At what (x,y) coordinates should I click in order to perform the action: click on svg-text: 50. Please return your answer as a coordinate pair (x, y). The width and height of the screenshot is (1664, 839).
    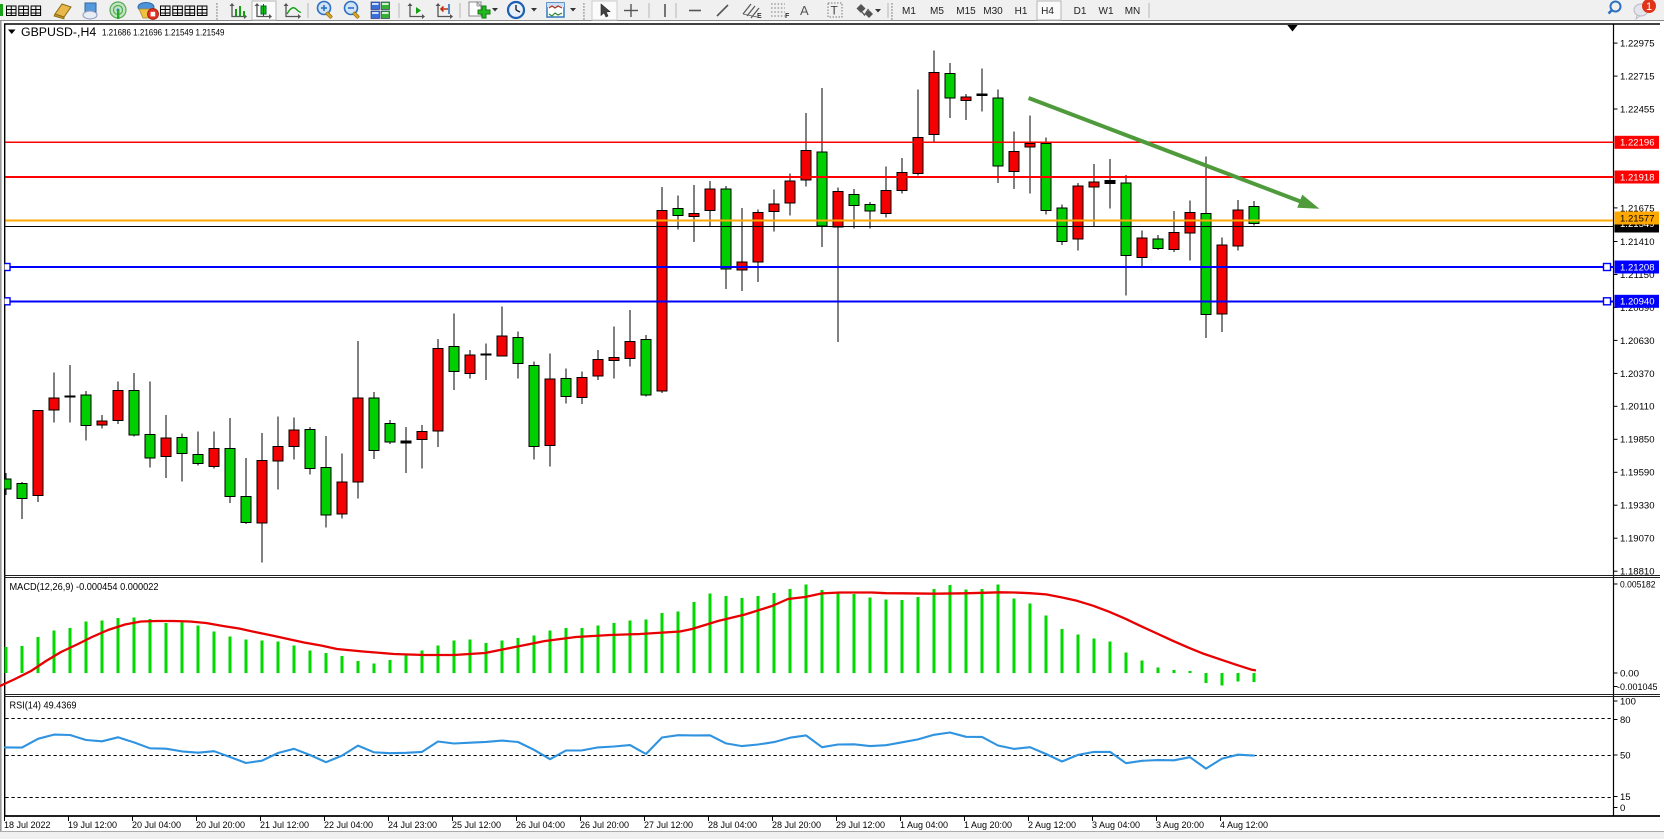
    Looking at the image, I should click on (1625, 755).